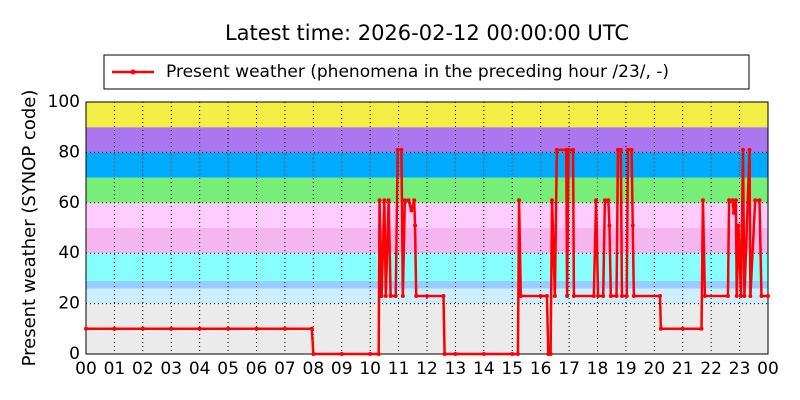  Describe the element at coordinates (655, 369) in the screenshot. I see `x-tick-label: 20` at that location.